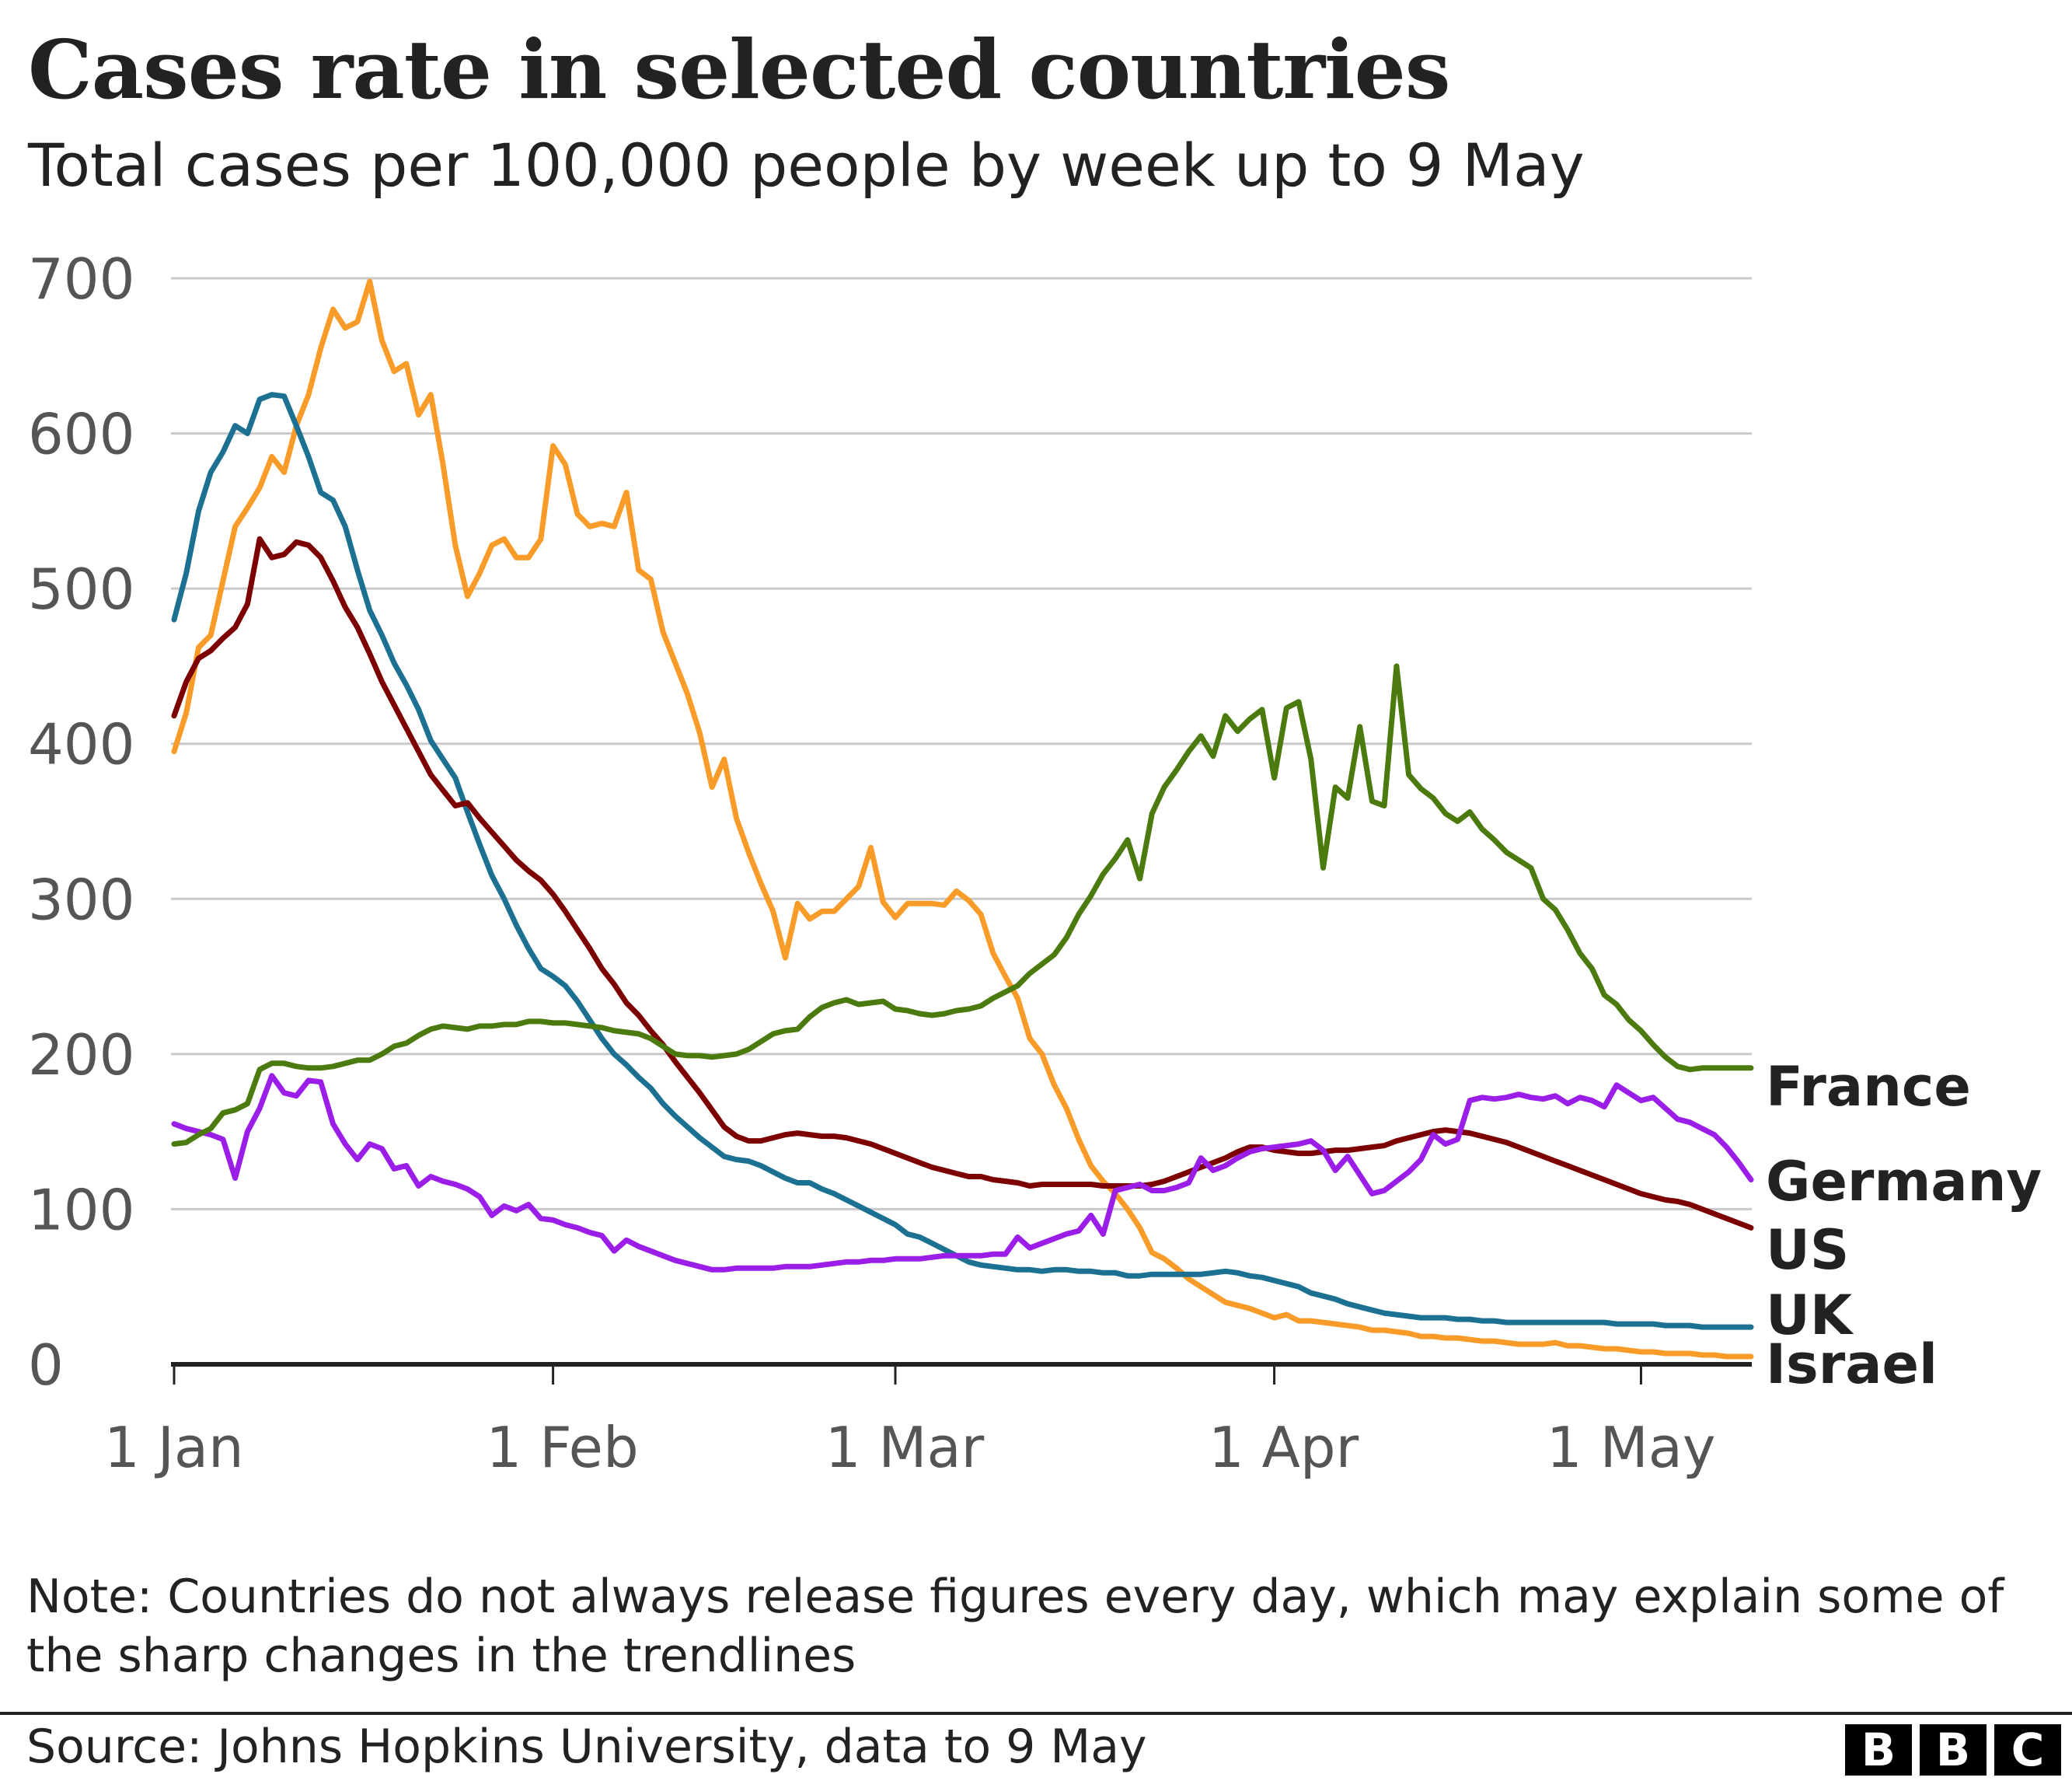  I want to click on bbc-logo-letter-b1: B, so click(1878, 1750).